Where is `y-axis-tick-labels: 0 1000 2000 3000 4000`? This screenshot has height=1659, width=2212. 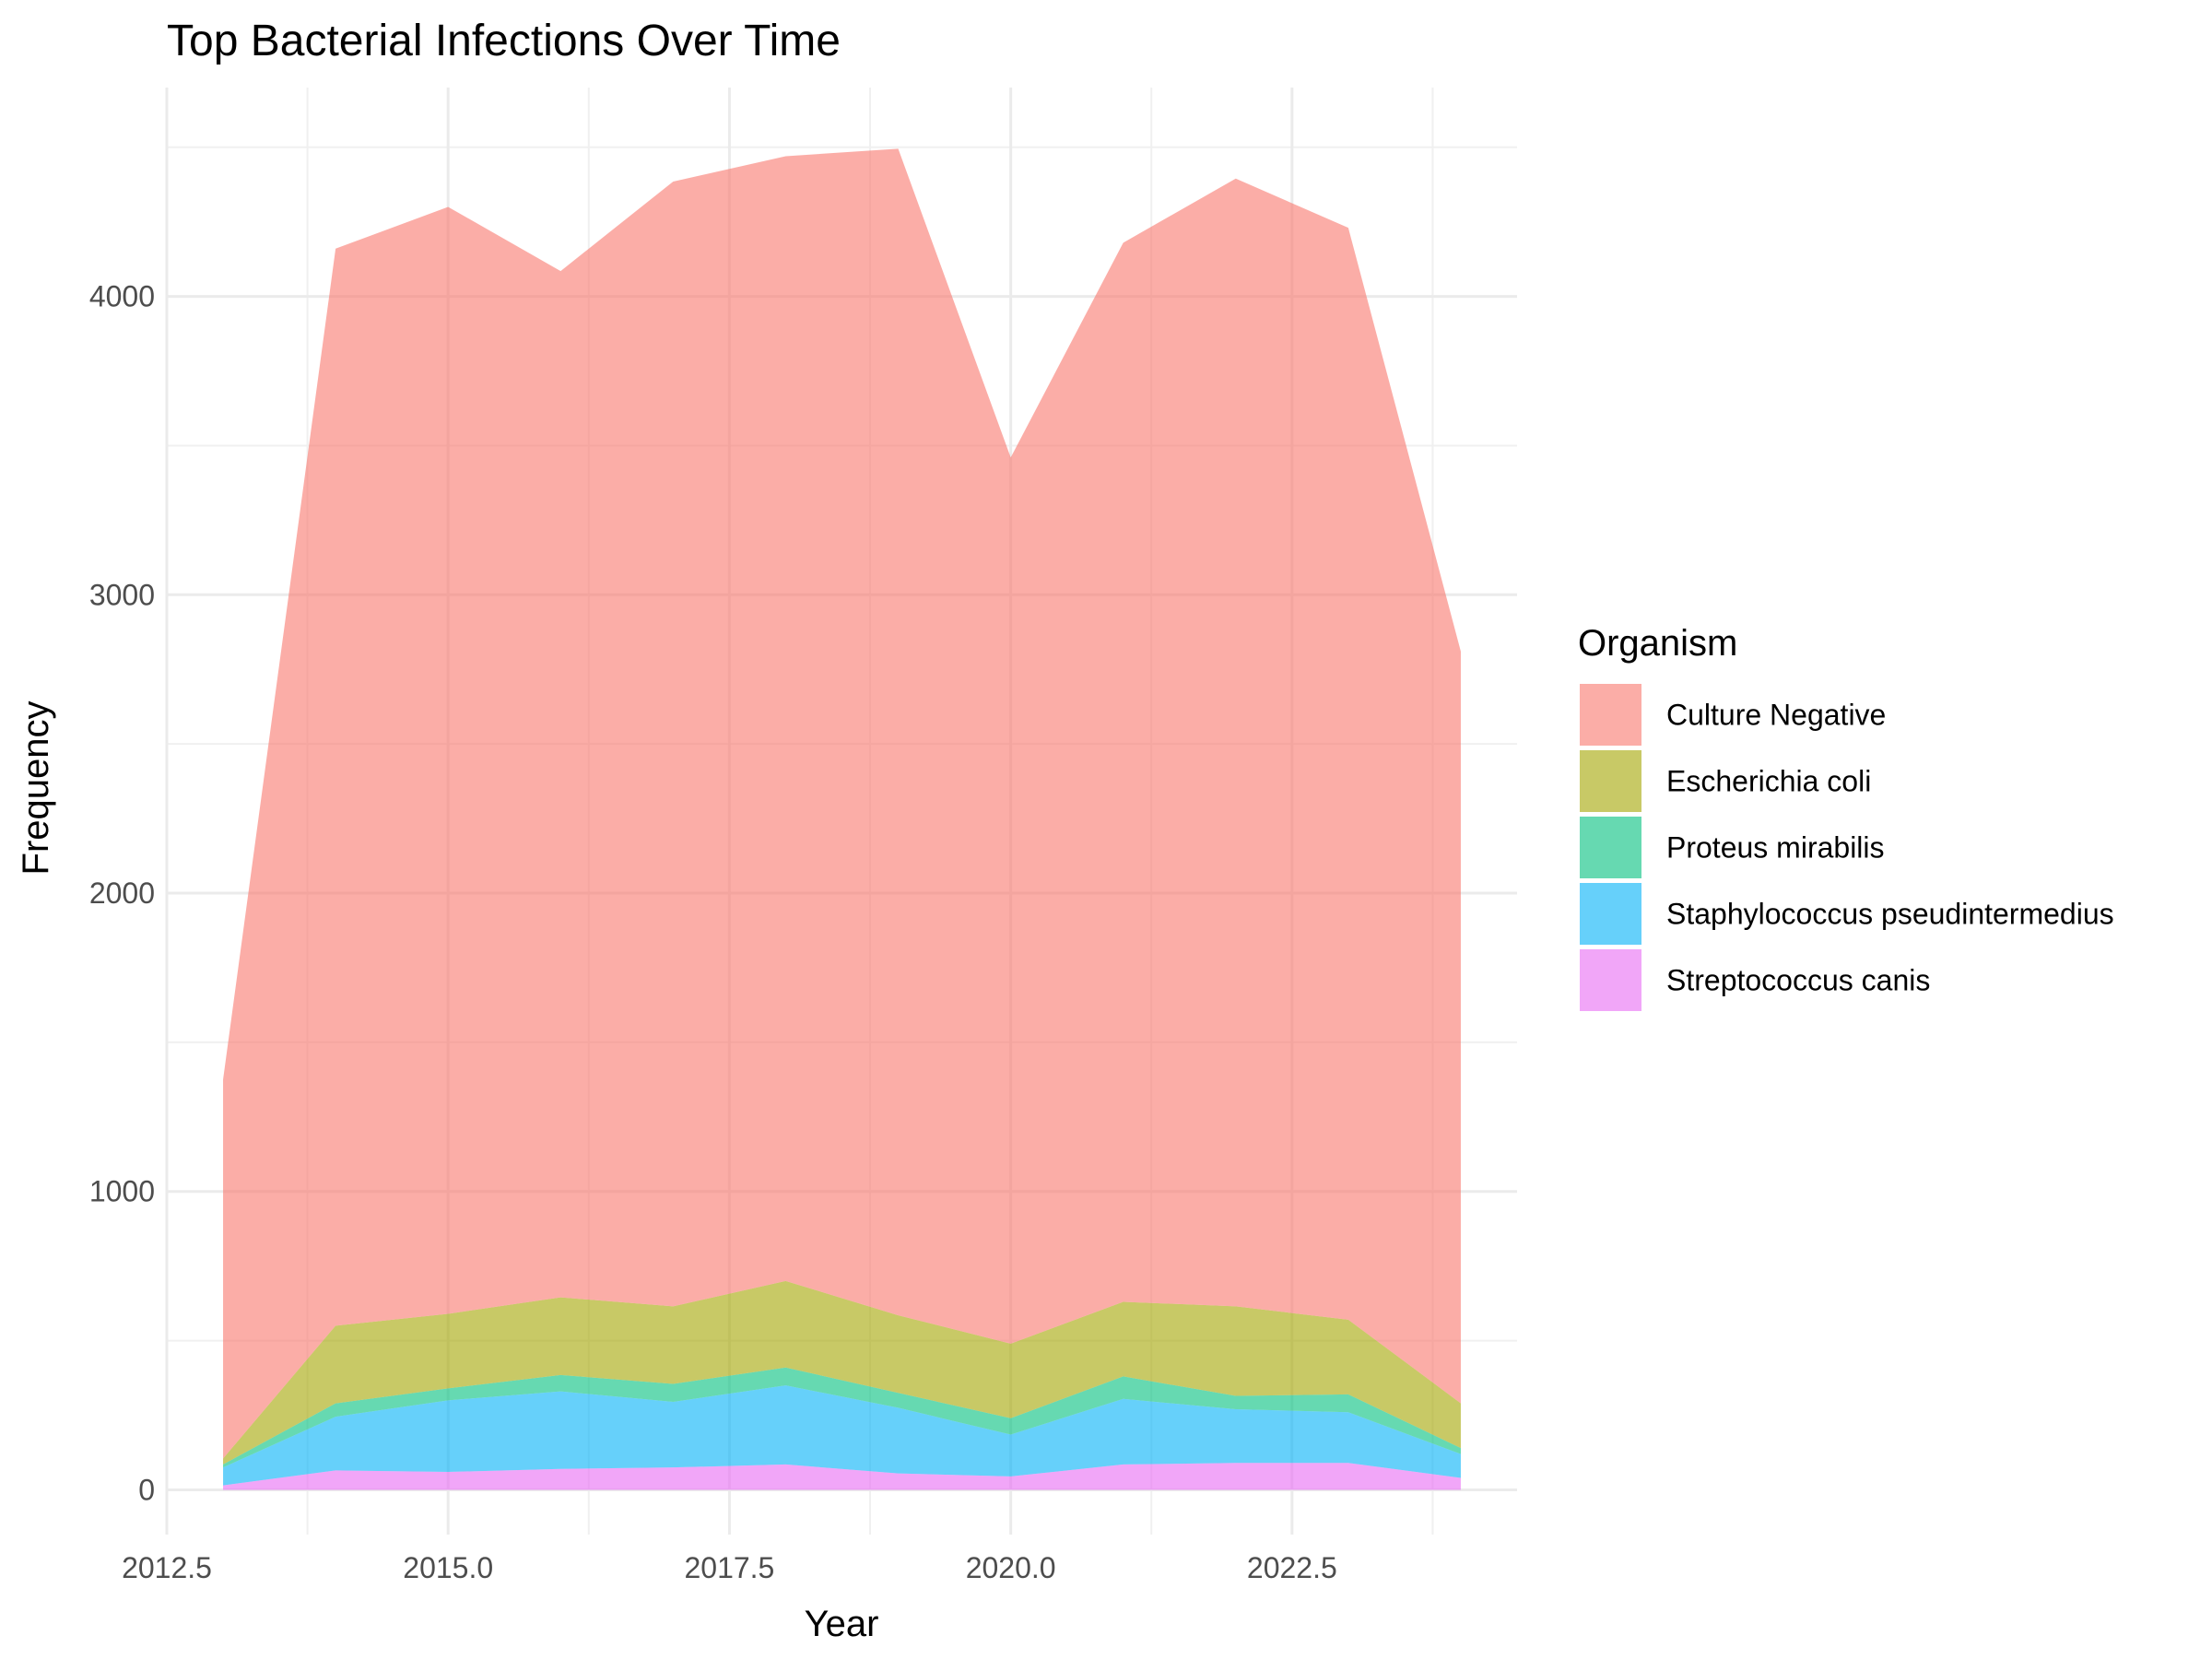 y-axis-tick-labels: 0 1000 2000 3000 4000 is located at coordinates (122, 893).